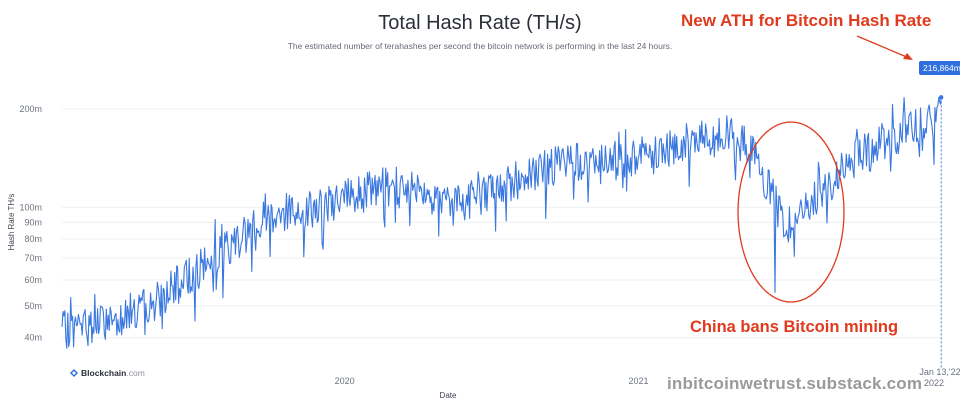 The image size is (960, 405). Describe the element at coordinates (33, 239) in the screenshot. I see `y-tick-label: 80m` at that location.